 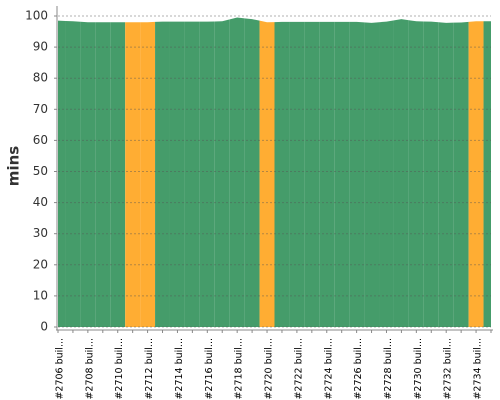 I want to click on y-tick-label: 50, so click(x=40, y=171).